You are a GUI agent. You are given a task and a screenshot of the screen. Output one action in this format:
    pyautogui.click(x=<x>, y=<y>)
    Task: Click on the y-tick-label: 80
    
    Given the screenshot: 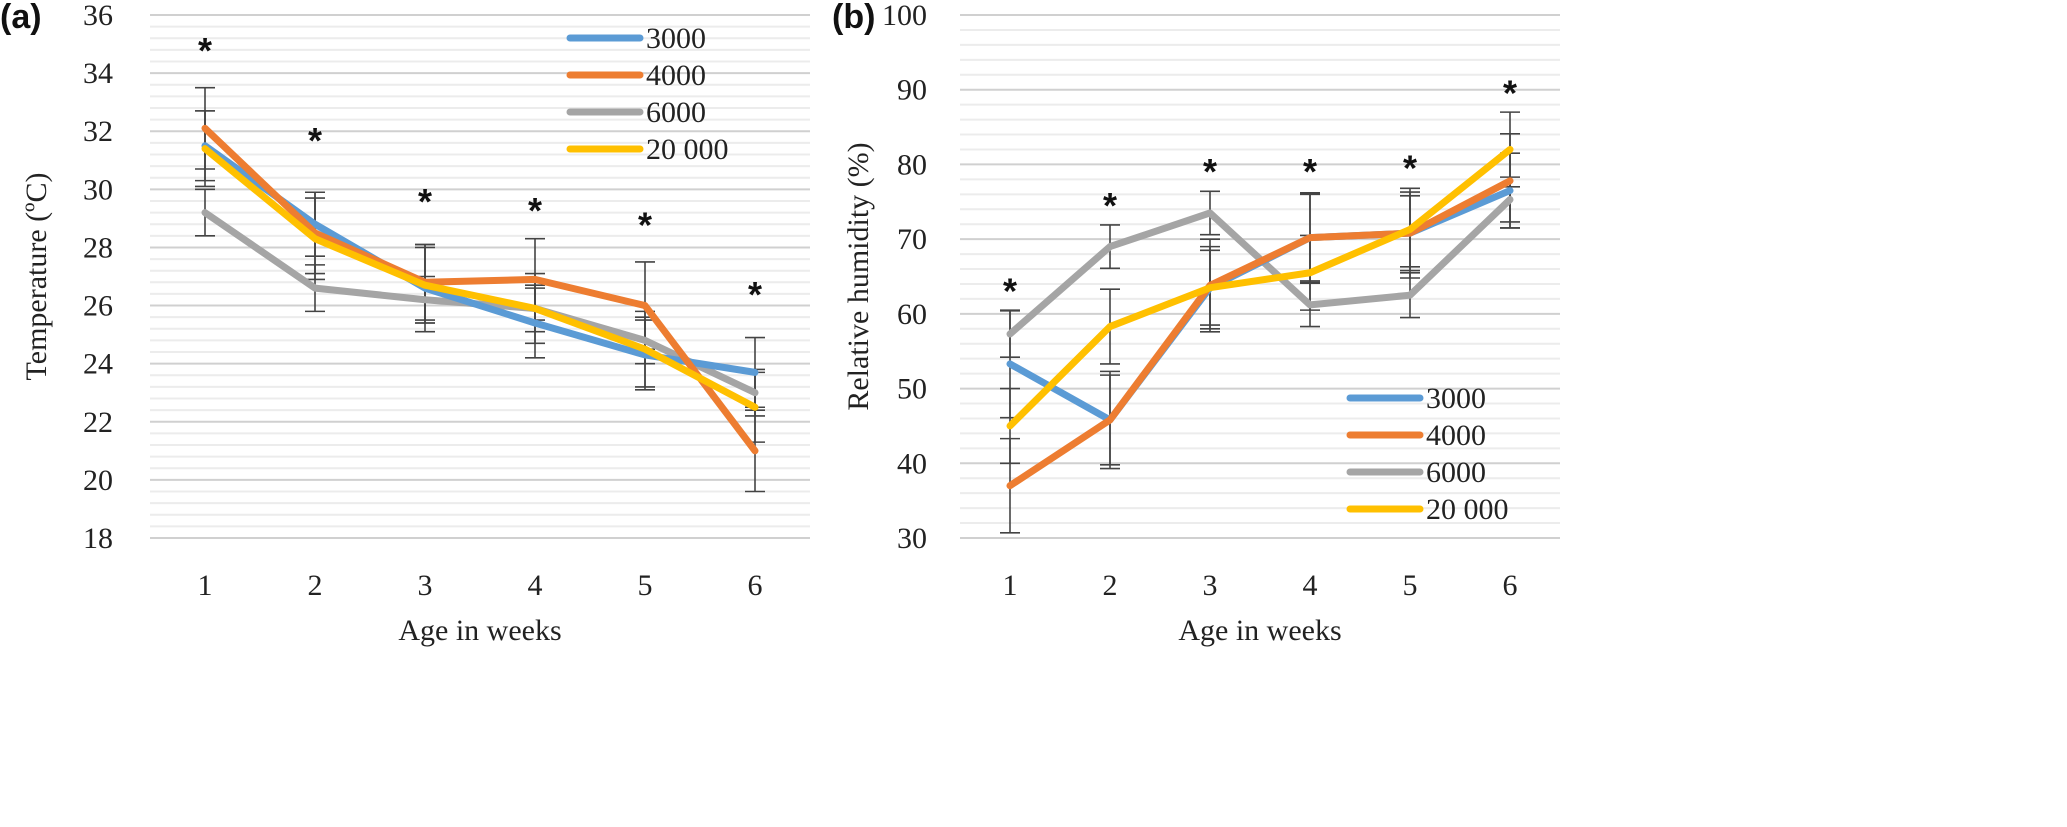 What is the action you would take?
    pyautogui.click(x=912, y=164)
    